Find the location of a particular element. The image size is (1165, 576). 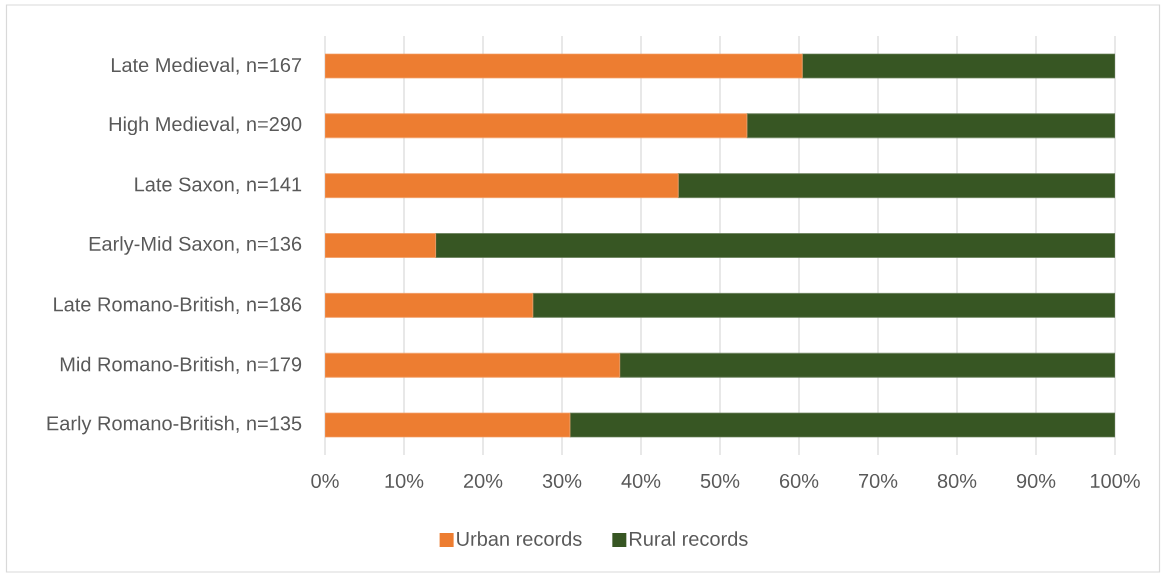

x-tick-label: 100% is located at coordinates (1115, 481).